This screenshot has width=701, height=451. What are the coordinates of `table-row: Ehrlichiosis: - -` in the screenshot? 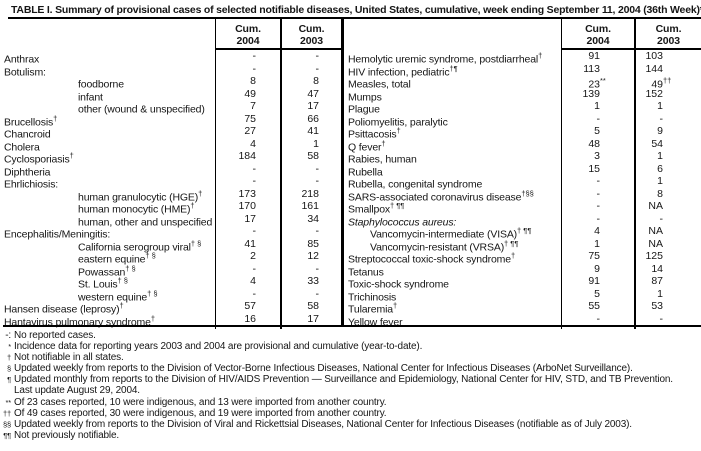 It's located at (170, 183).